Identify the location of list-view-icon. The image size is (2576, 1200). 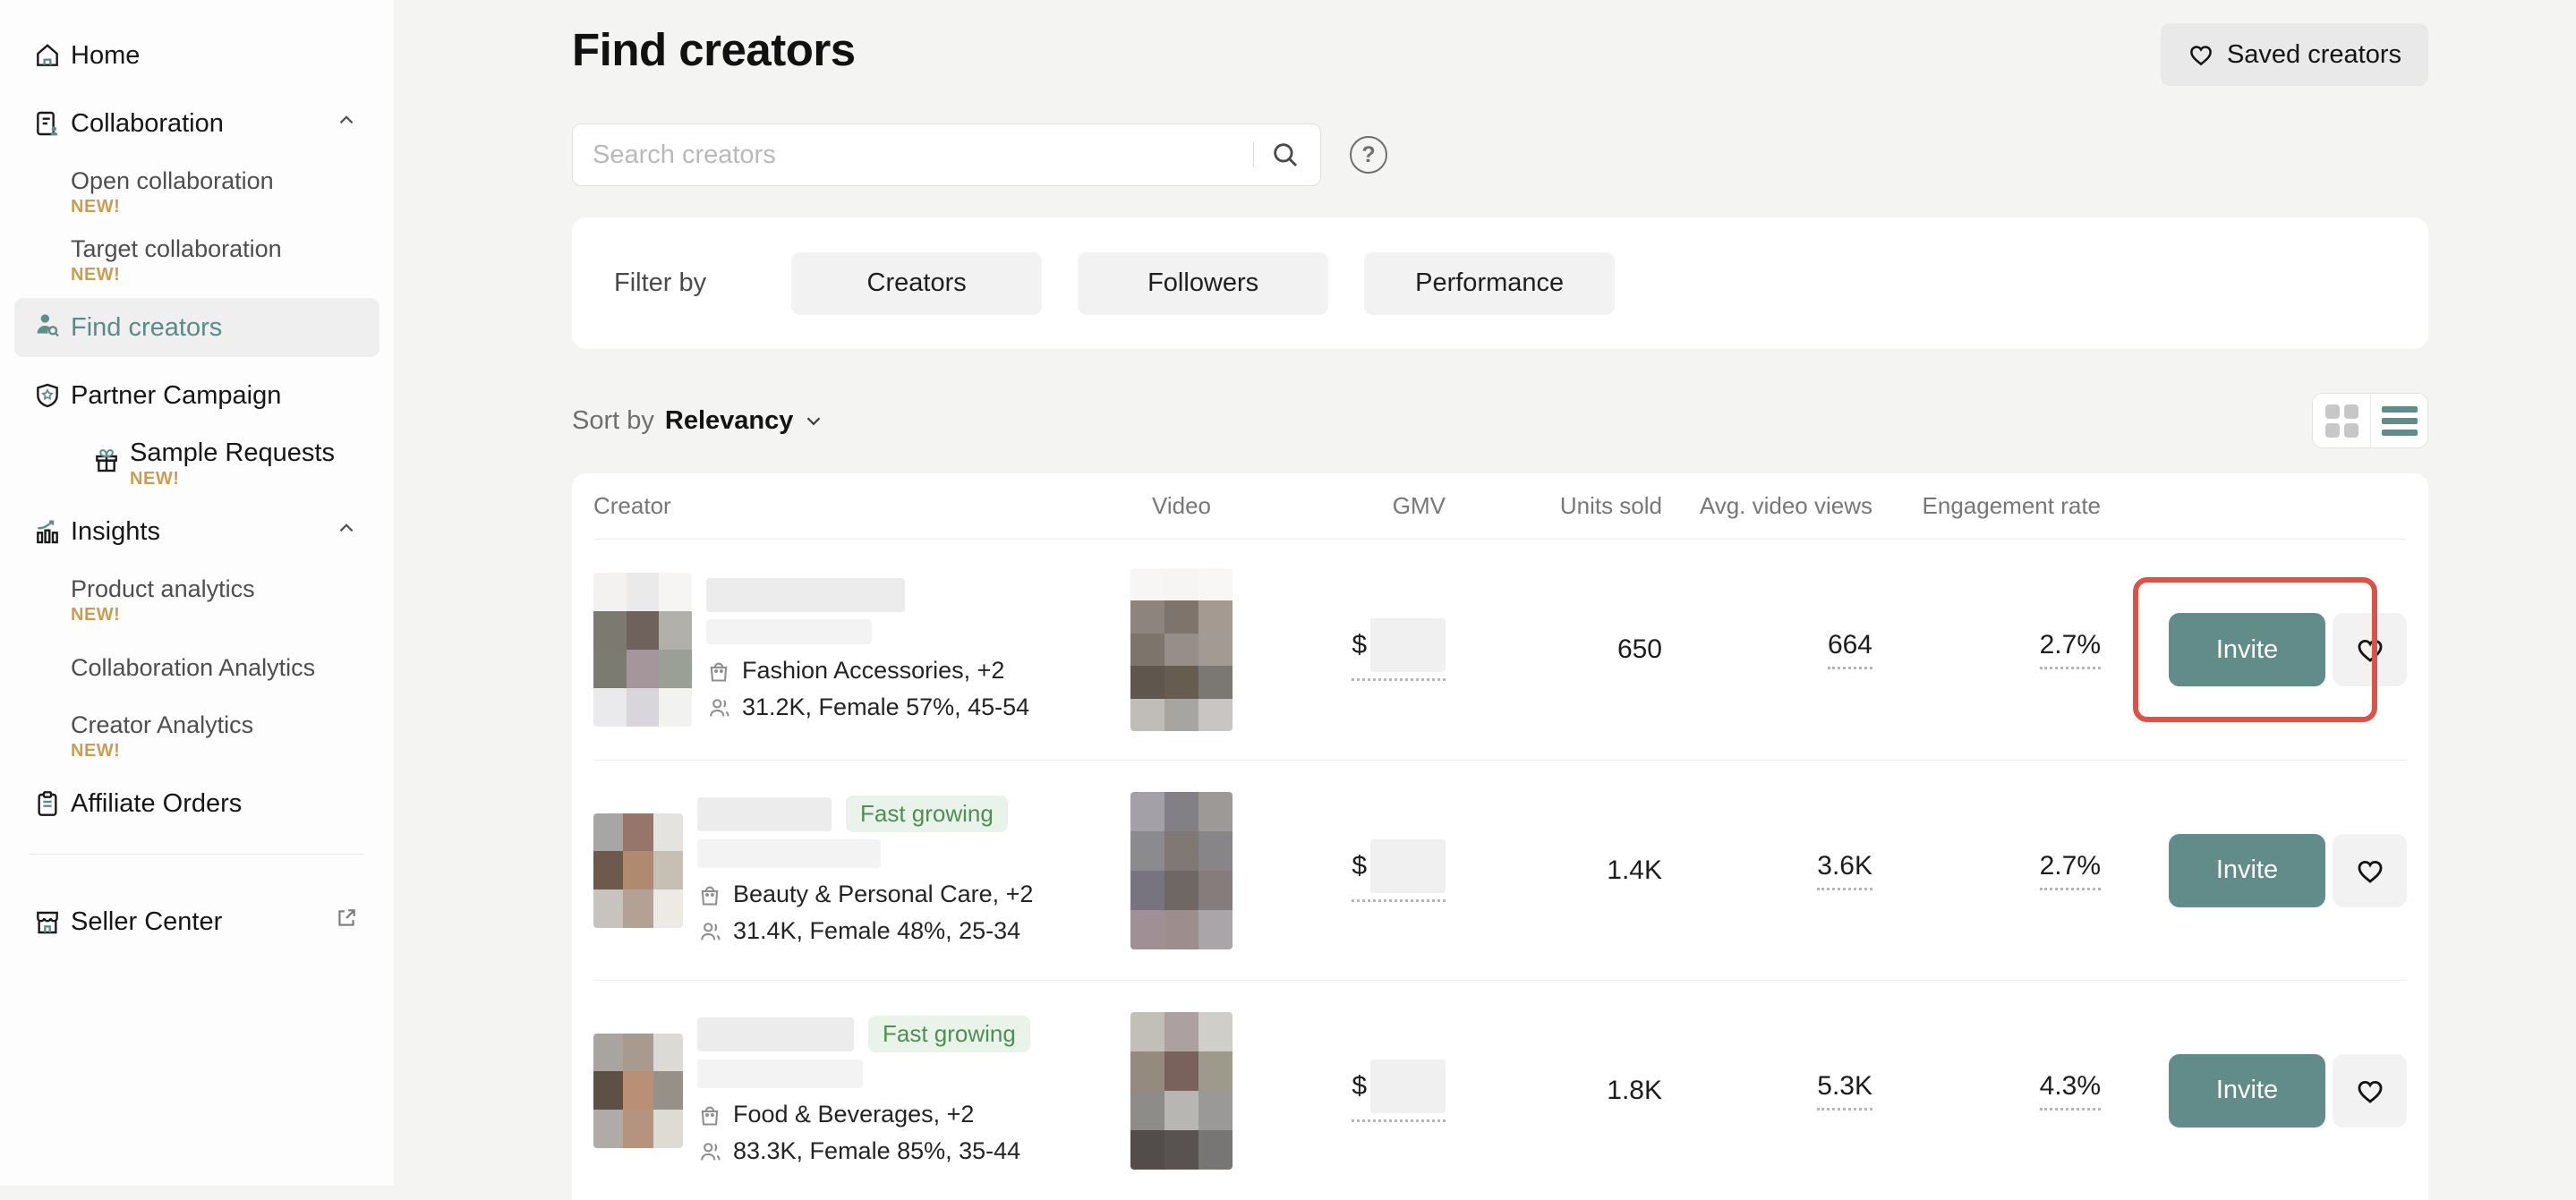
(2399, 420).